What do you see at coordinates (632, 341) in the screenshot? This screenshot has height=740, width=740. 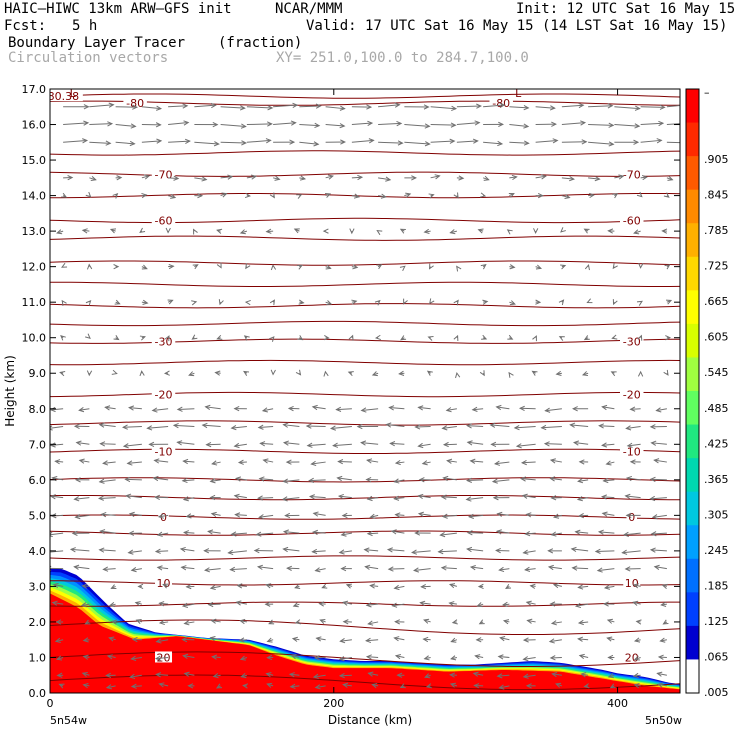 I see `contour-label: -30` at bounding box center [632, 341].